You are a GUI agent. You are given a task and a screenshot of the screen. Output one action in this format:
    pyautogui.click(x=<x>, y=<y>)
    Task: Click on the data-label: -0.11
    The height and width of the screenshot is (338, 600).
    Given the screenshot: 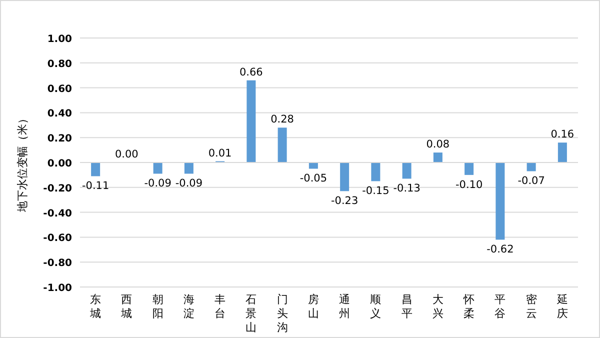 What is the action you would take?
    pyautogui.click(x=96, y=186)
    